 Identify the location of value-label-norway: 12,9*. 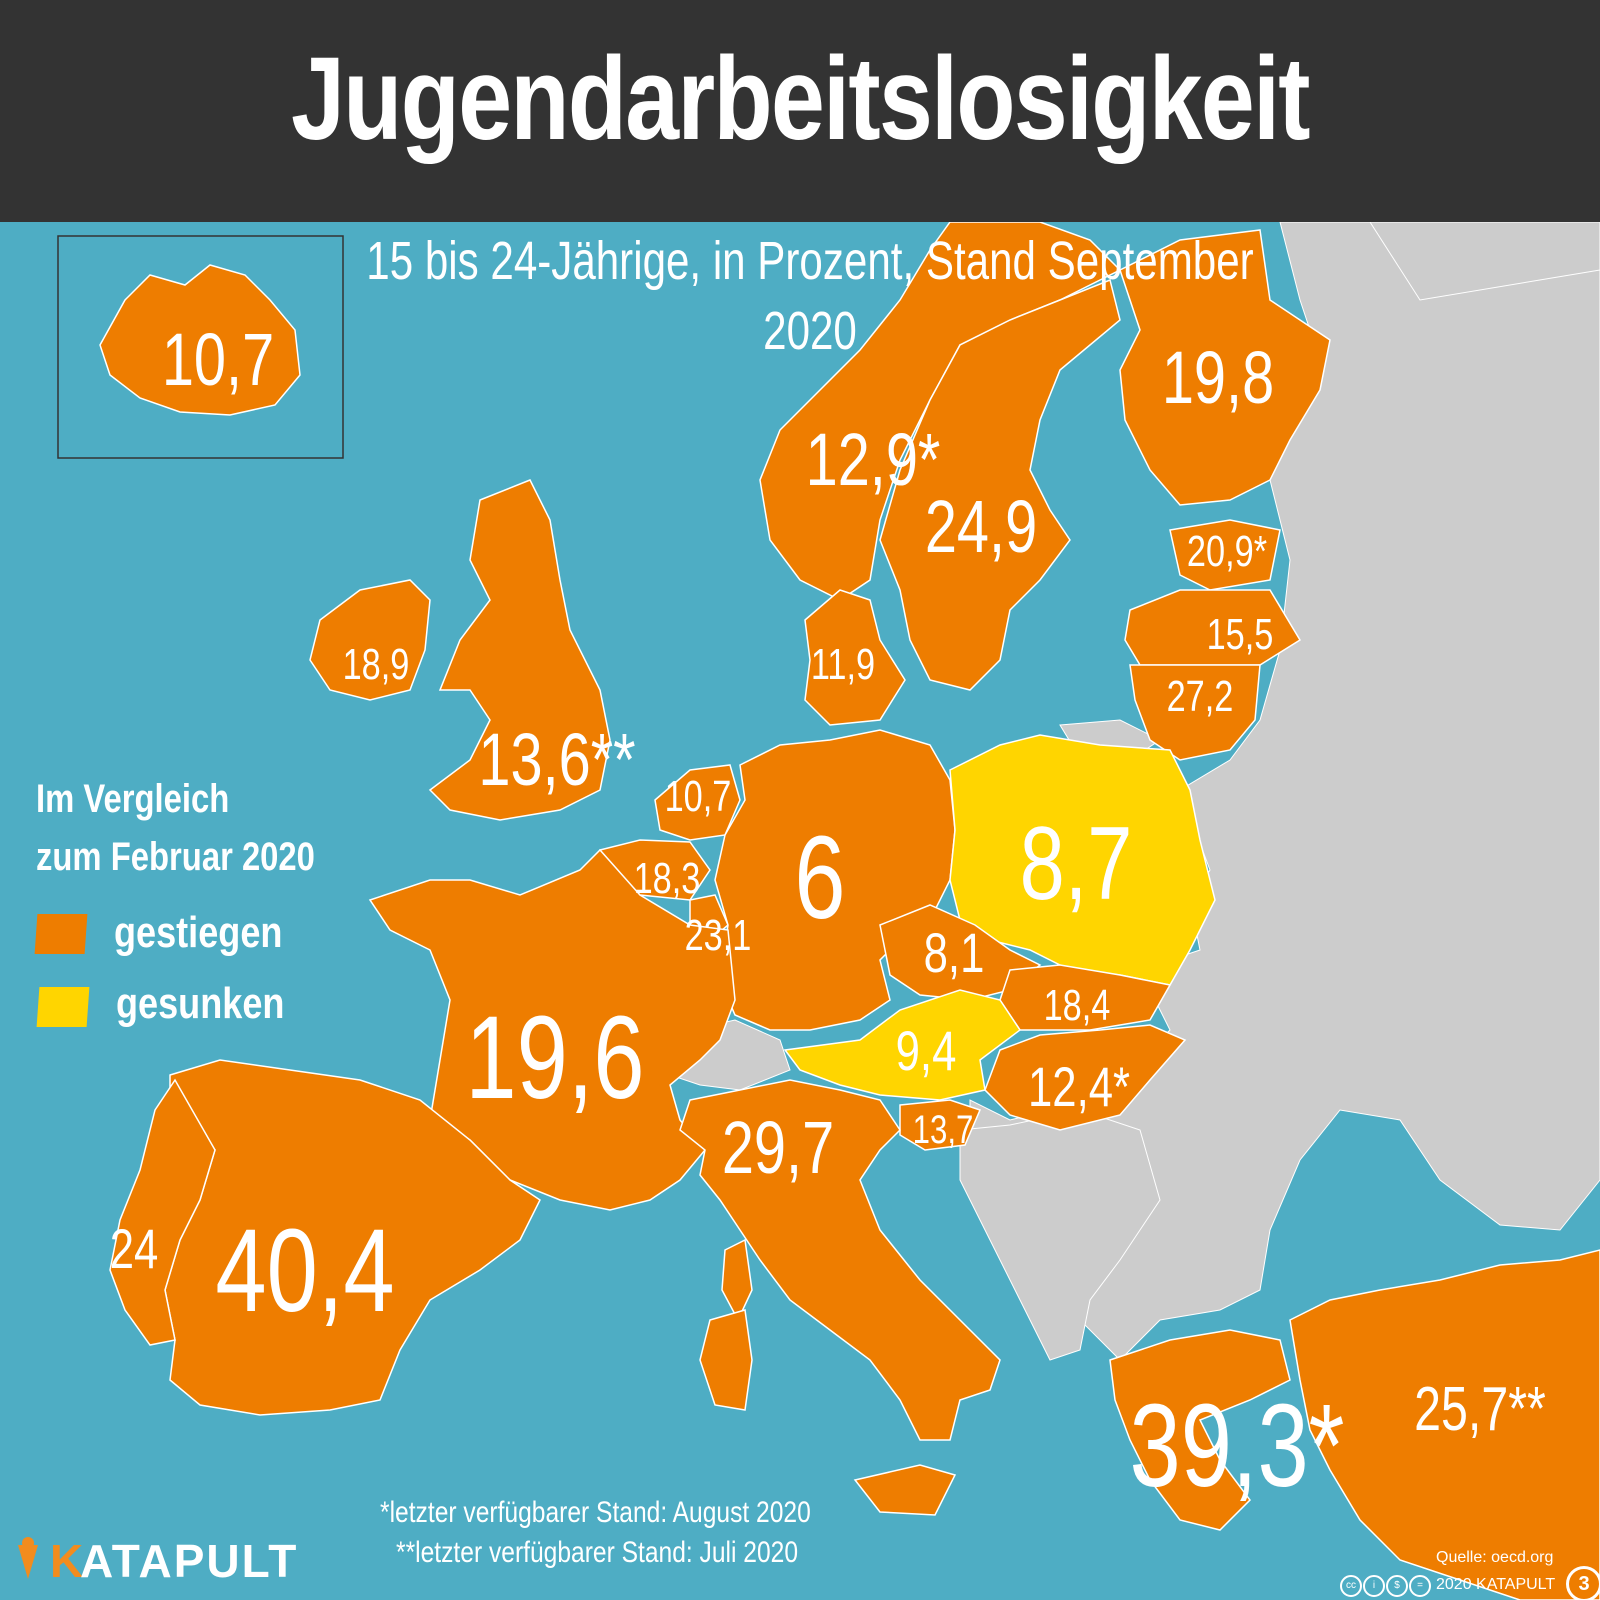
(873, 459).